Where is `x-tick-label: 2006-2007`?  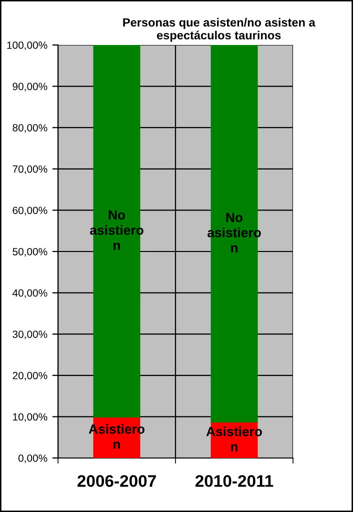
x-tick-label: 2006-2007 is located at coordinates (116, 481).